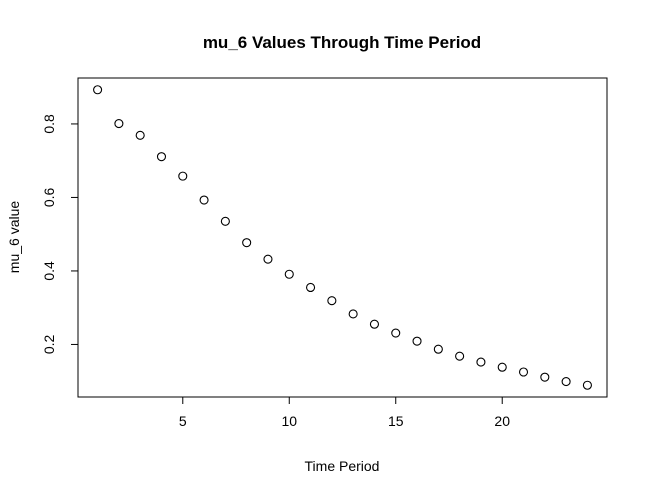 This screenshot has width=647, height=496. What do you see at coordinates (59, 234) in the screenshot?
I see `y-axis: 0.2 0.4 0.6 0.8` at bounding box center [59, 234].